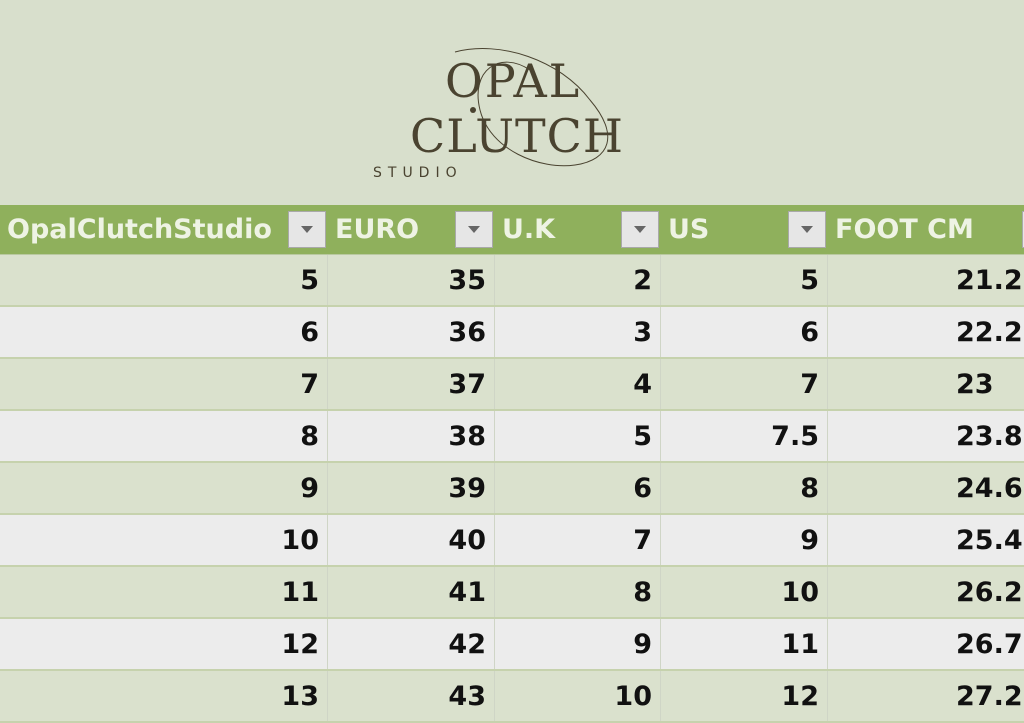  Describe the element at coordinates (411, 592) in the screenshot. I see `table-cell: 41` at that location.